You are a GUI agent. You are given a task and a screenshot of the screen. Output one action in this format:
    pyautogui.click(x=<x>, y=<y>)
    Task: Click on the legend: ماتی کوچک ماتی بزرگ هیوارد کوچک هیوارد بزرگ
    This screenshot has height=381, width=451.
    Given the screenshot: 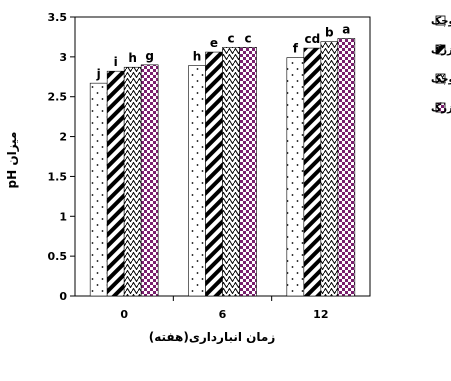 What is the action you would take?
    pyautogui.click(x=441, y=64)
    